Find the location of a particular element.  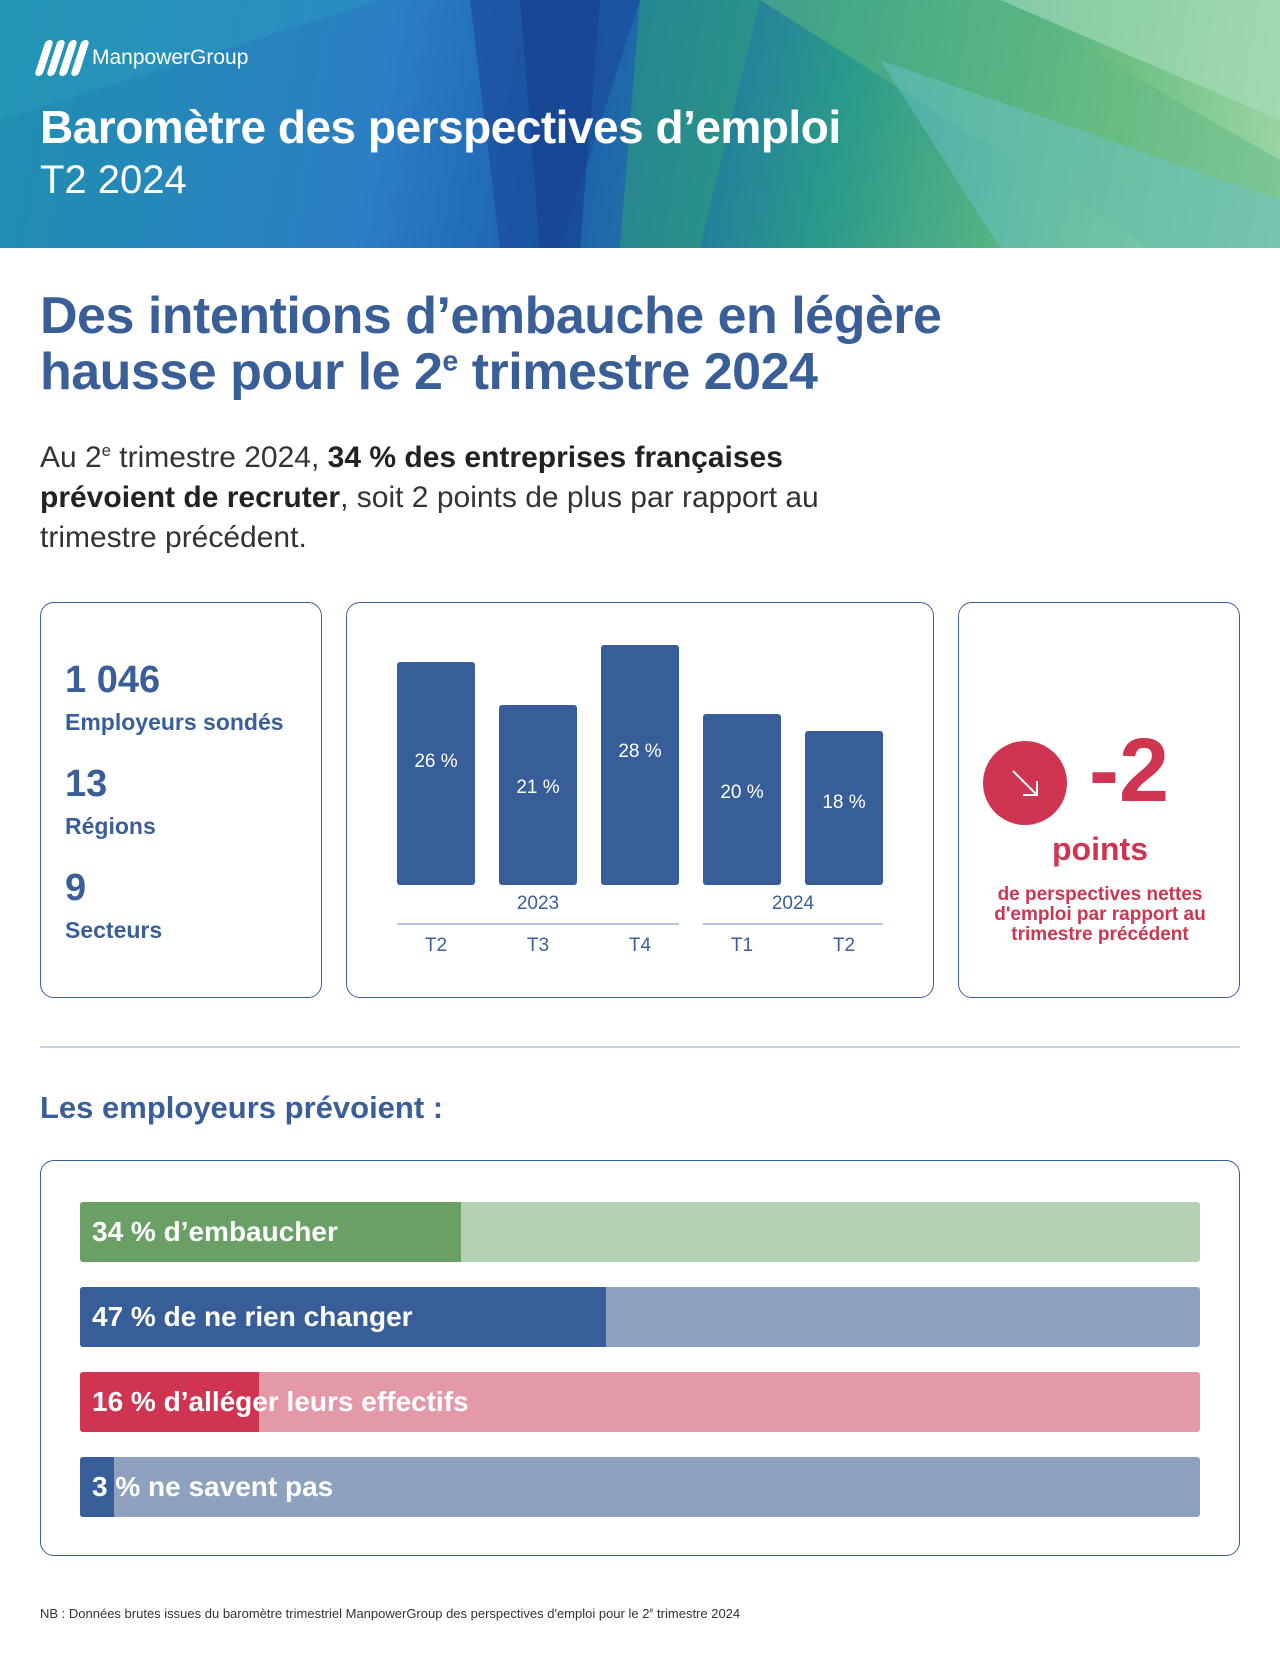

report-period: T2 2024 is located at coordinates (113, 180).